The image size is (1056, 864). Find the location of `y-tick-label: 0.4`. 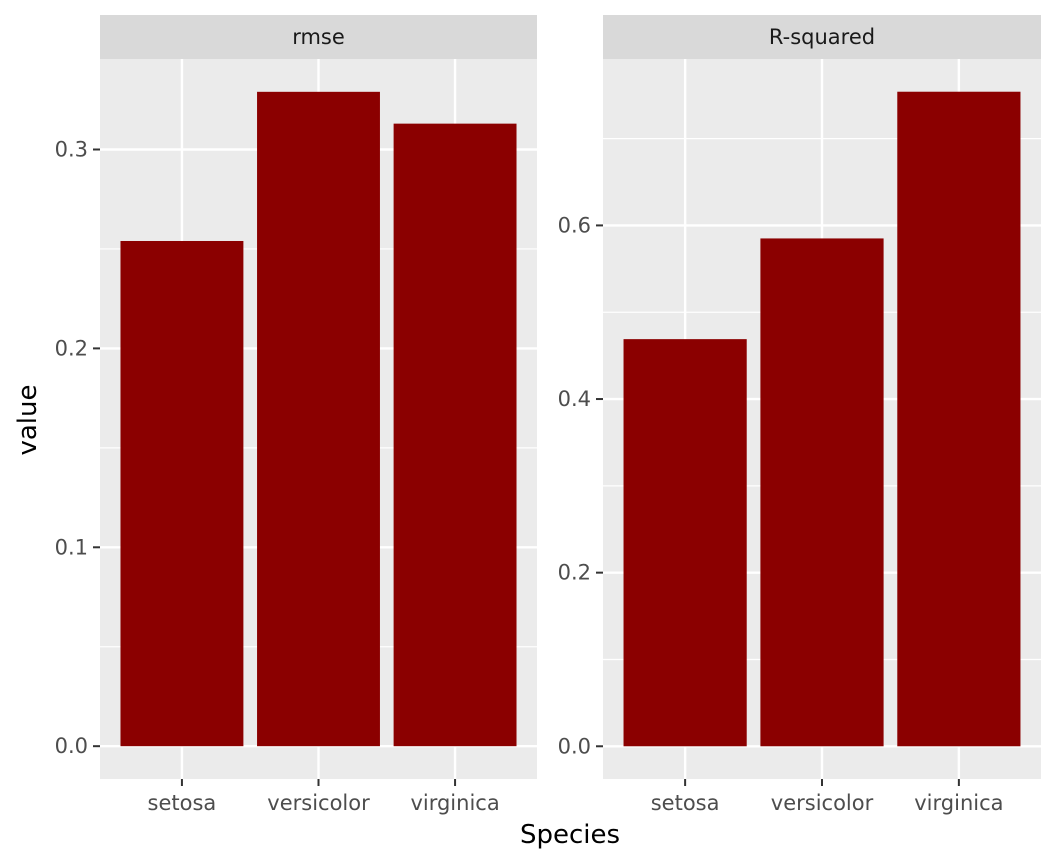

y-tick-label: 0.4 is located at coordinates (574, 399).